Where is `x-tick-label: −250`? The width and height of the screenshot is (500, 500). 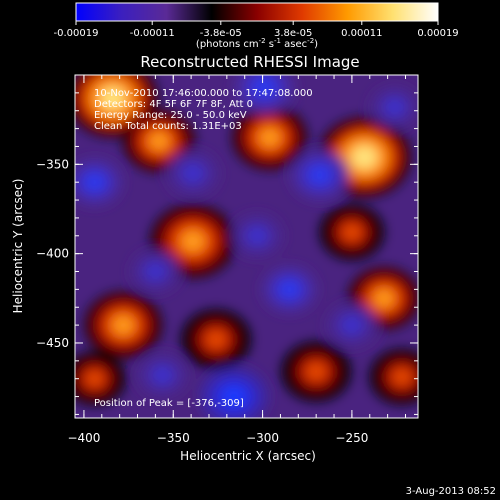 x-tick-label: −250 is located at coordinates (351, 438).